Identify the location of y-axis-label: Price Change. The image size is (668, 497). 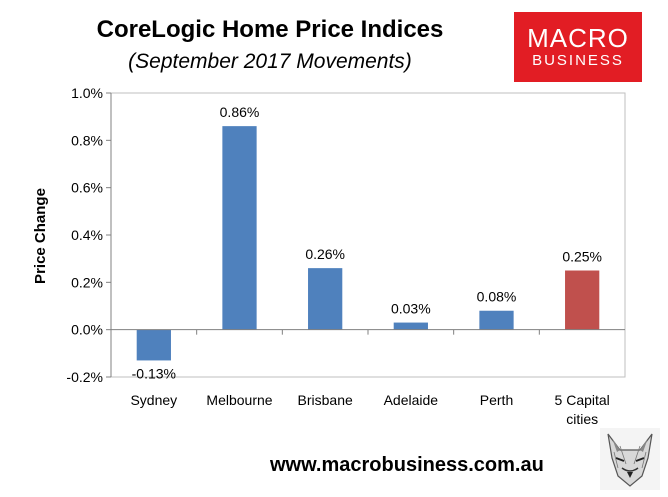
(40, 236).